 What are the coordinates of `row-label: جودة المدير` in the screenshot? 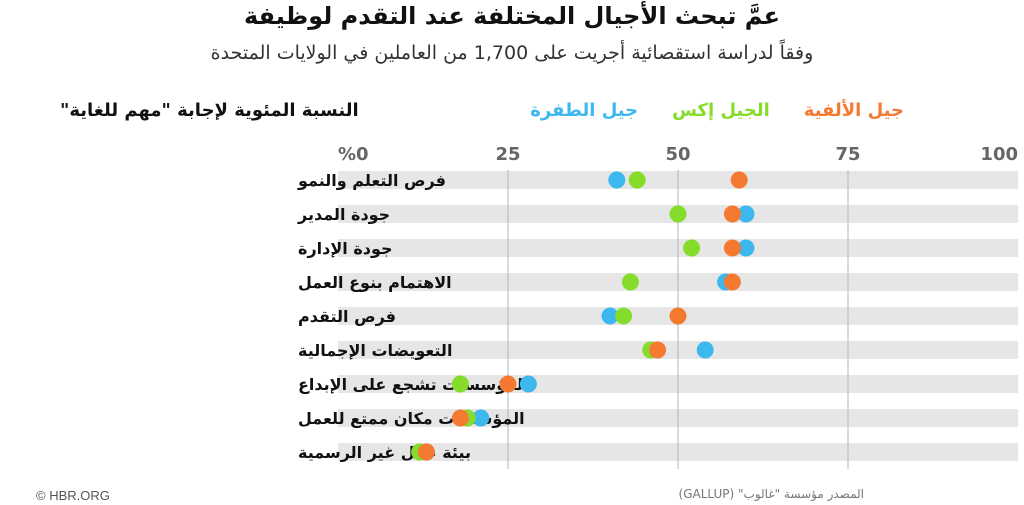 It's located at (343, 214).